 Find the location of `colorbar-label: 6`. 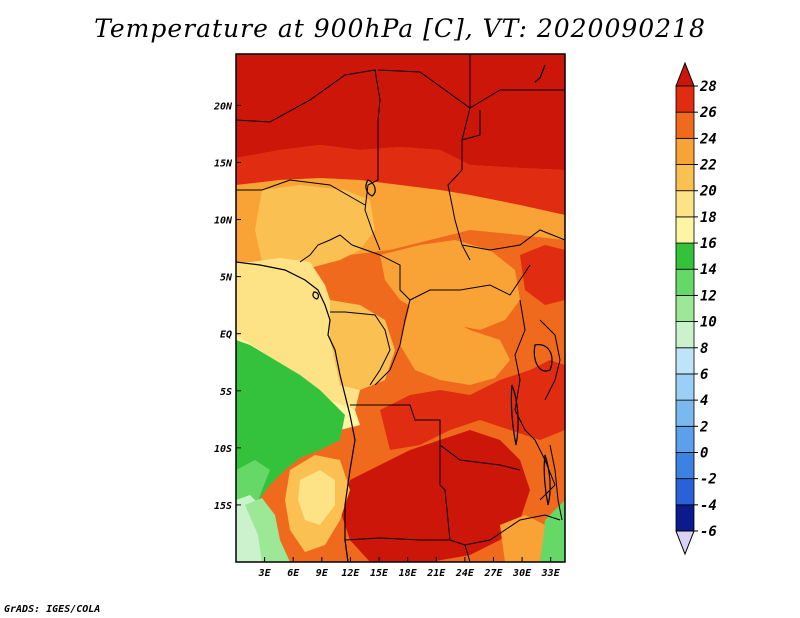

colorbar-label: 6 is located at coordinates (704, 375).